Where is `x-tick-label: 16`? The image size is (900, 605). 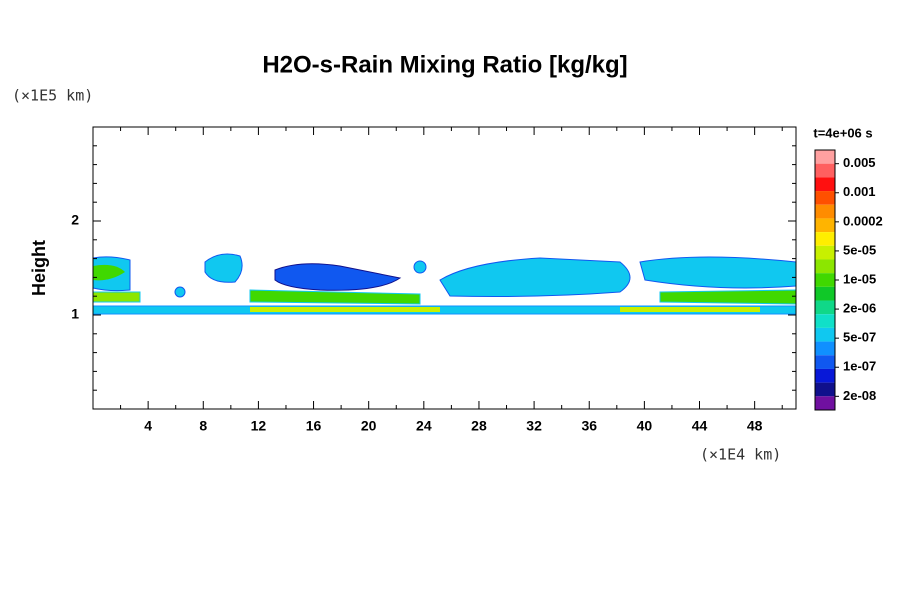 x-tick-label: 16 is located at coordinates (314, 426).